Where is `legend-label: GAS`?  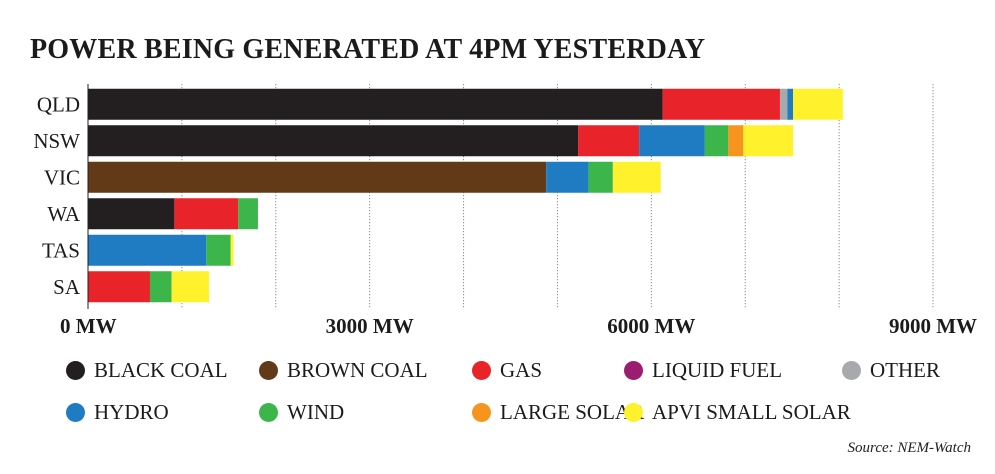 legend-label: GAS is located at coordinates (521, 370).